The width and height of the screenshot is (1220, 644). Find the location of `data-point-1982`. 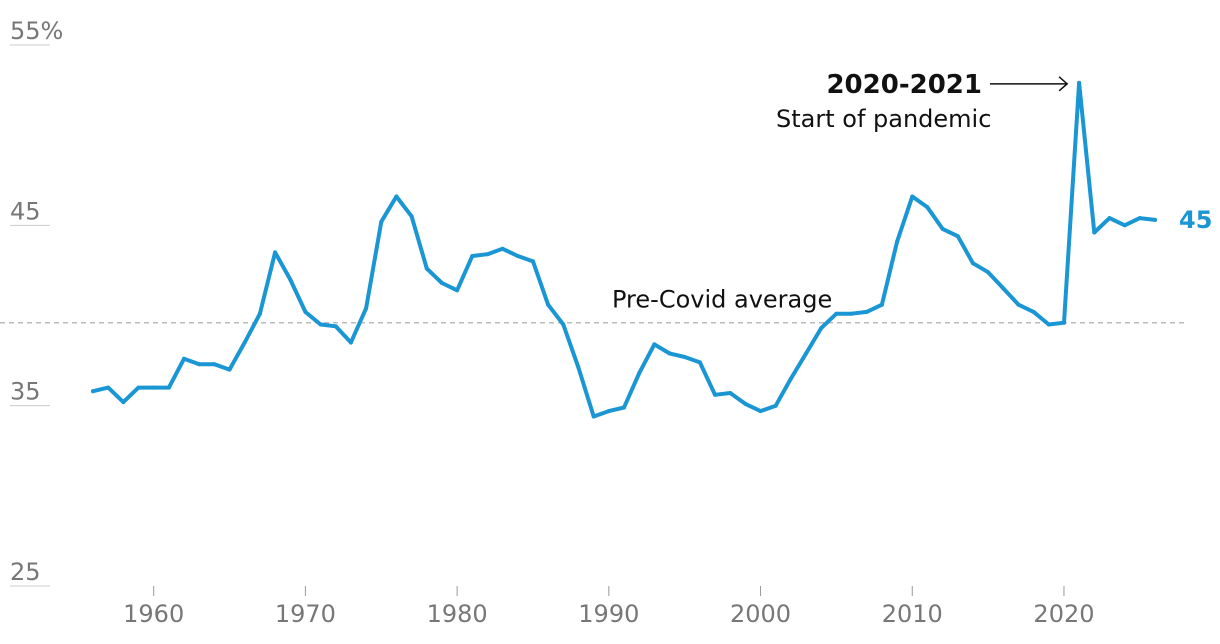

data-point-1982 is located at coordinates (487, 254).